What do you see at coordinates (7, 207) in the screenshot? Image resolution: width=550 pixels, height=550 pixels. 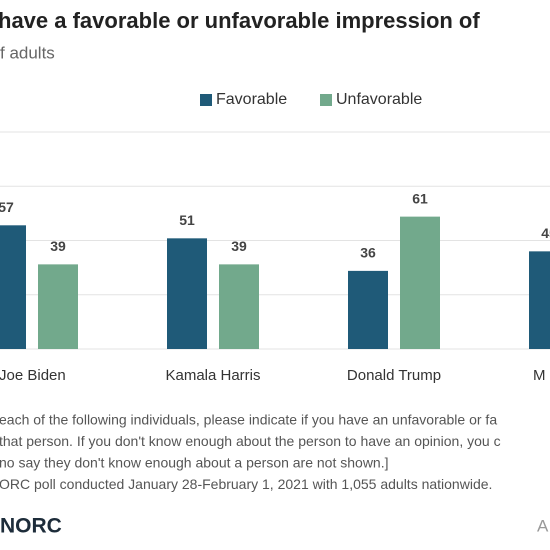 I see `value-label: 57` at bounding box center [7, 207].